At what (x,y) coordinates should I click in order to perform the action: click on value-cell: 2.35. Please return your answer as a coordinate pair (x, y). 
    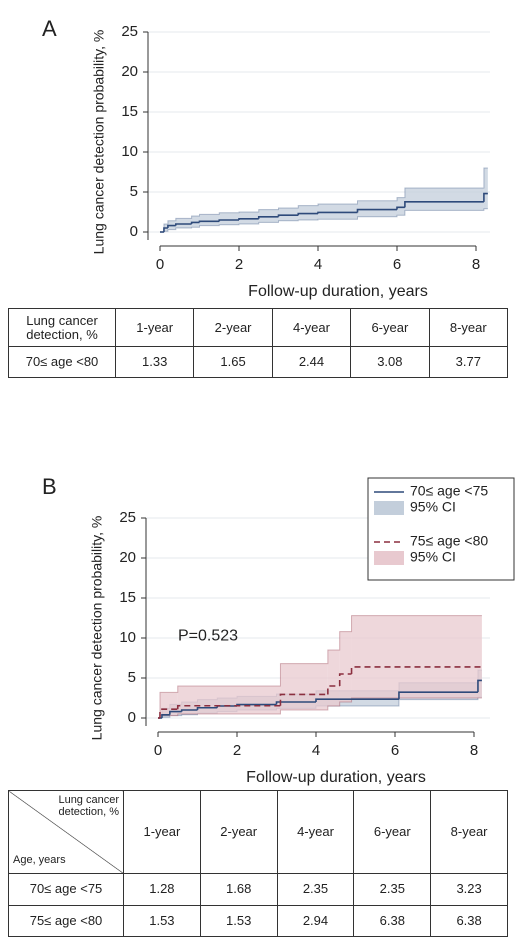
    Looking at the image, I should click on (315, 889).